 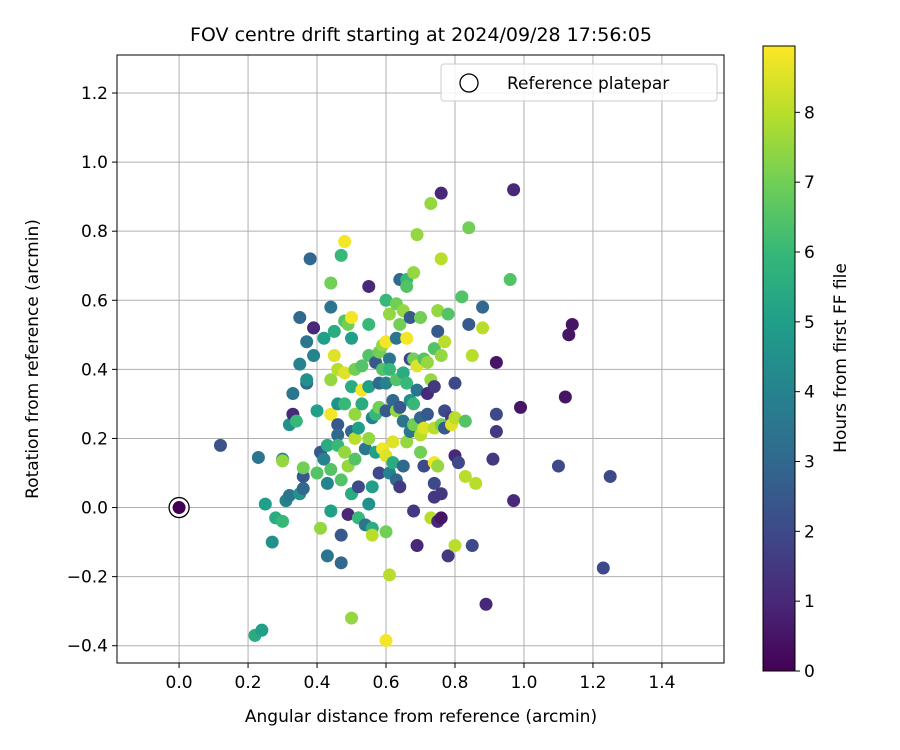 I want to click on reference-point, so click(x=179, y=508).